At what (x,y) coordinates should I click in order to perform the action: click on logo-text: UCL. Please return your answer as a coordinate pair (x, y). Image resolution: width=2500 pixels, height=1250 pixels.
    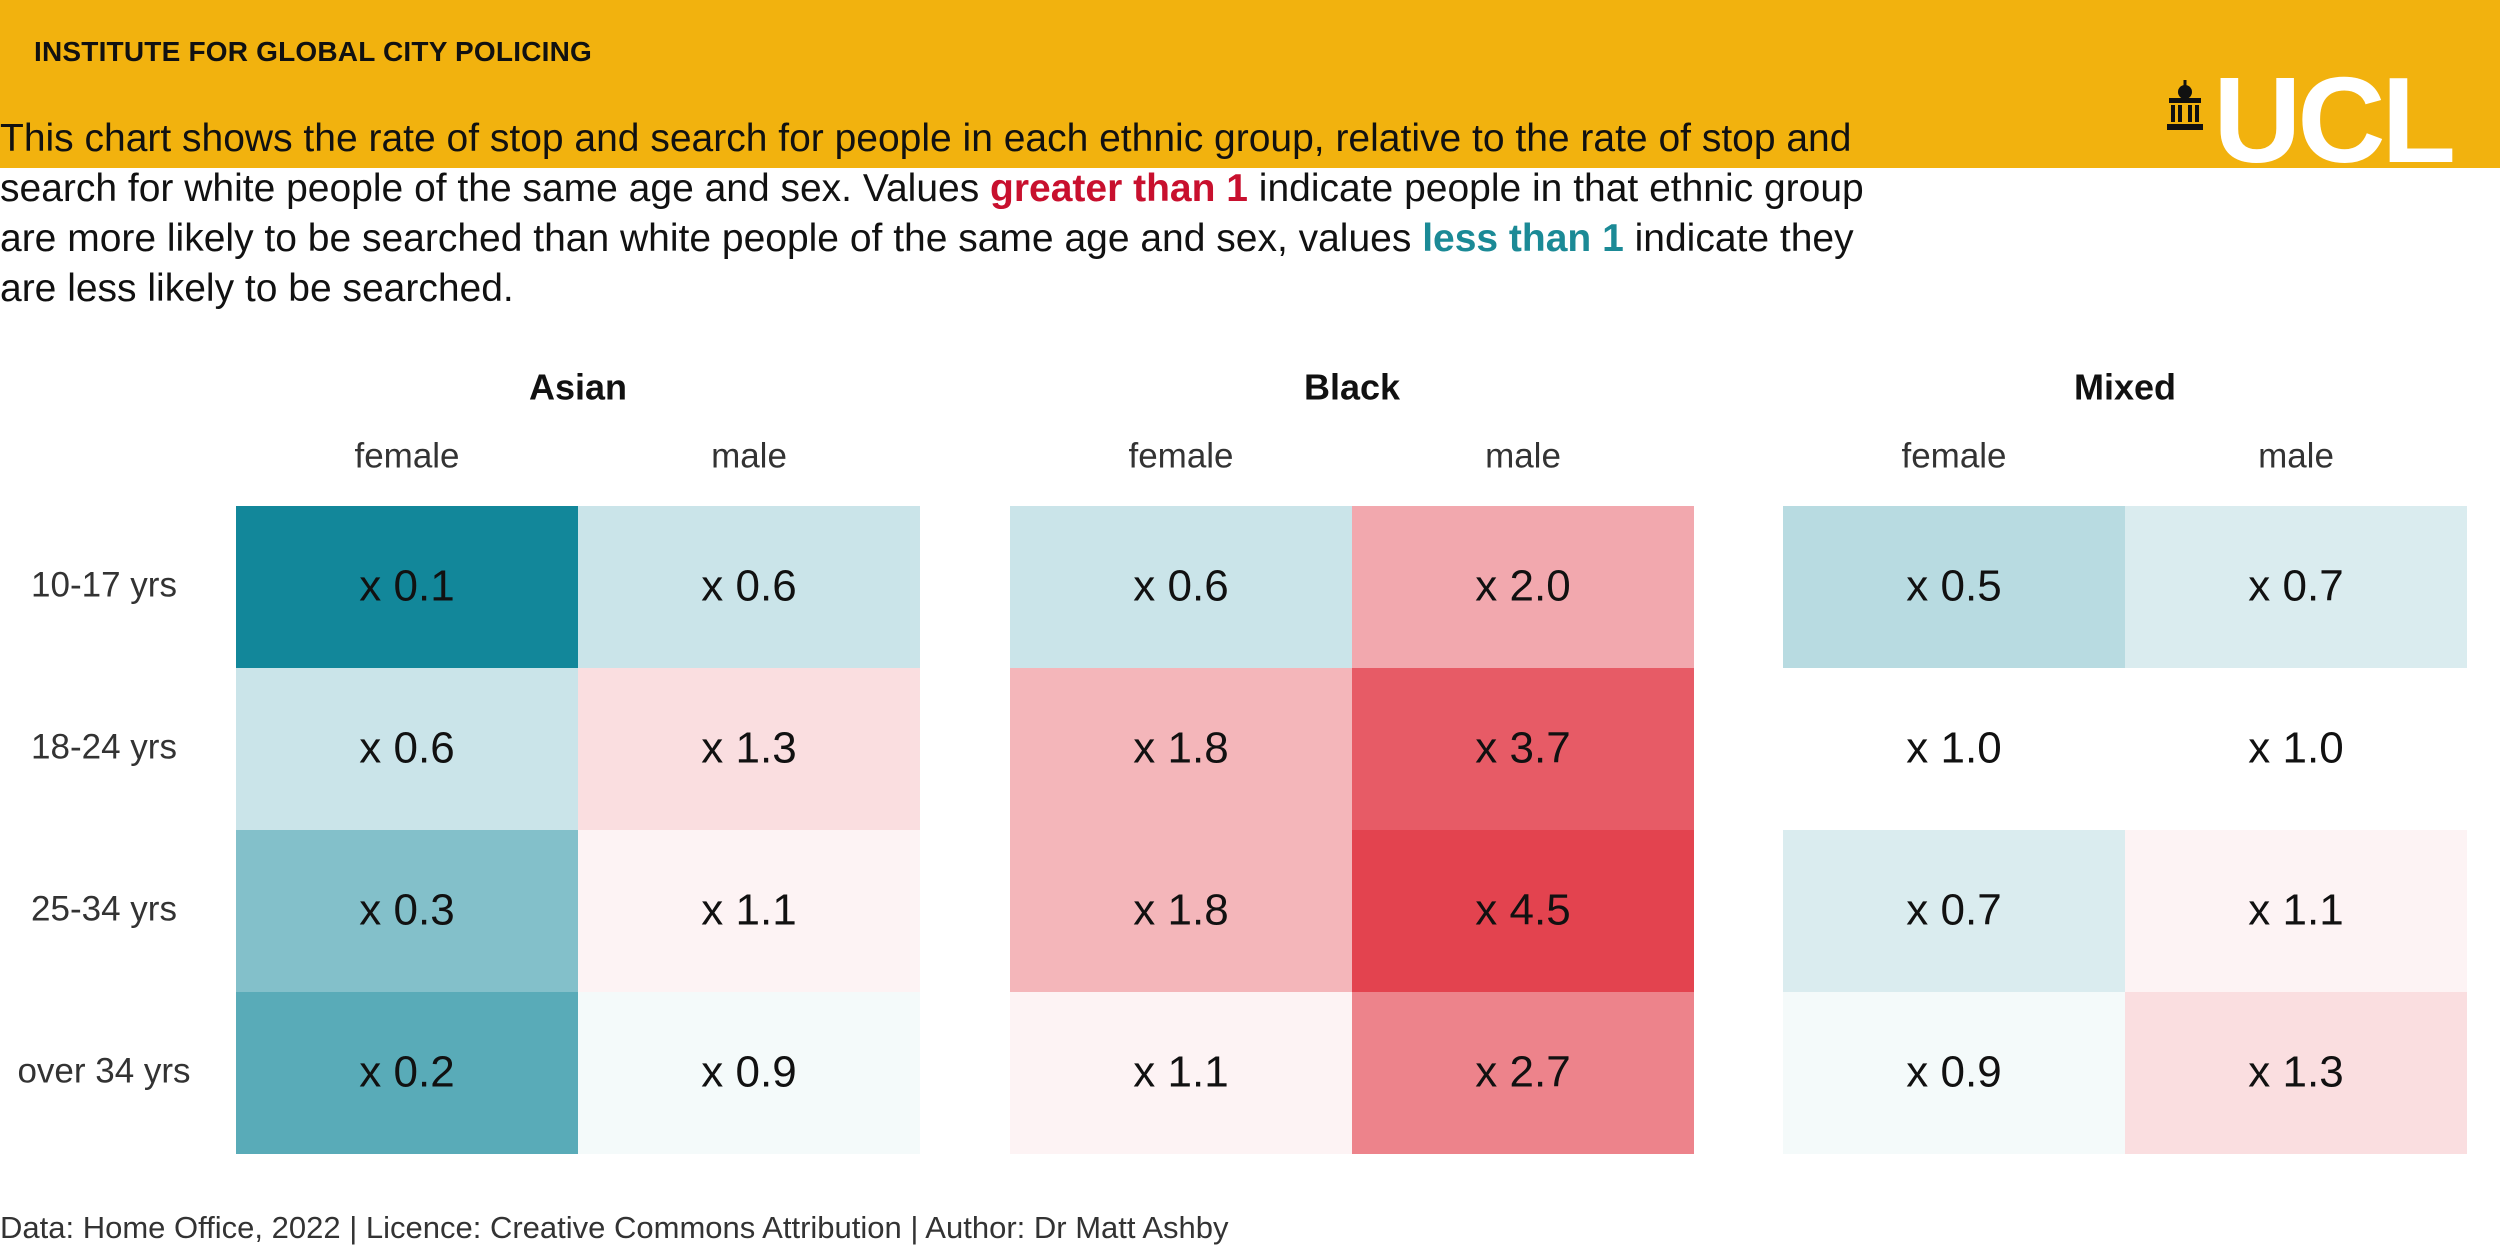
    Looking at the image, I should click on (2334, 120).